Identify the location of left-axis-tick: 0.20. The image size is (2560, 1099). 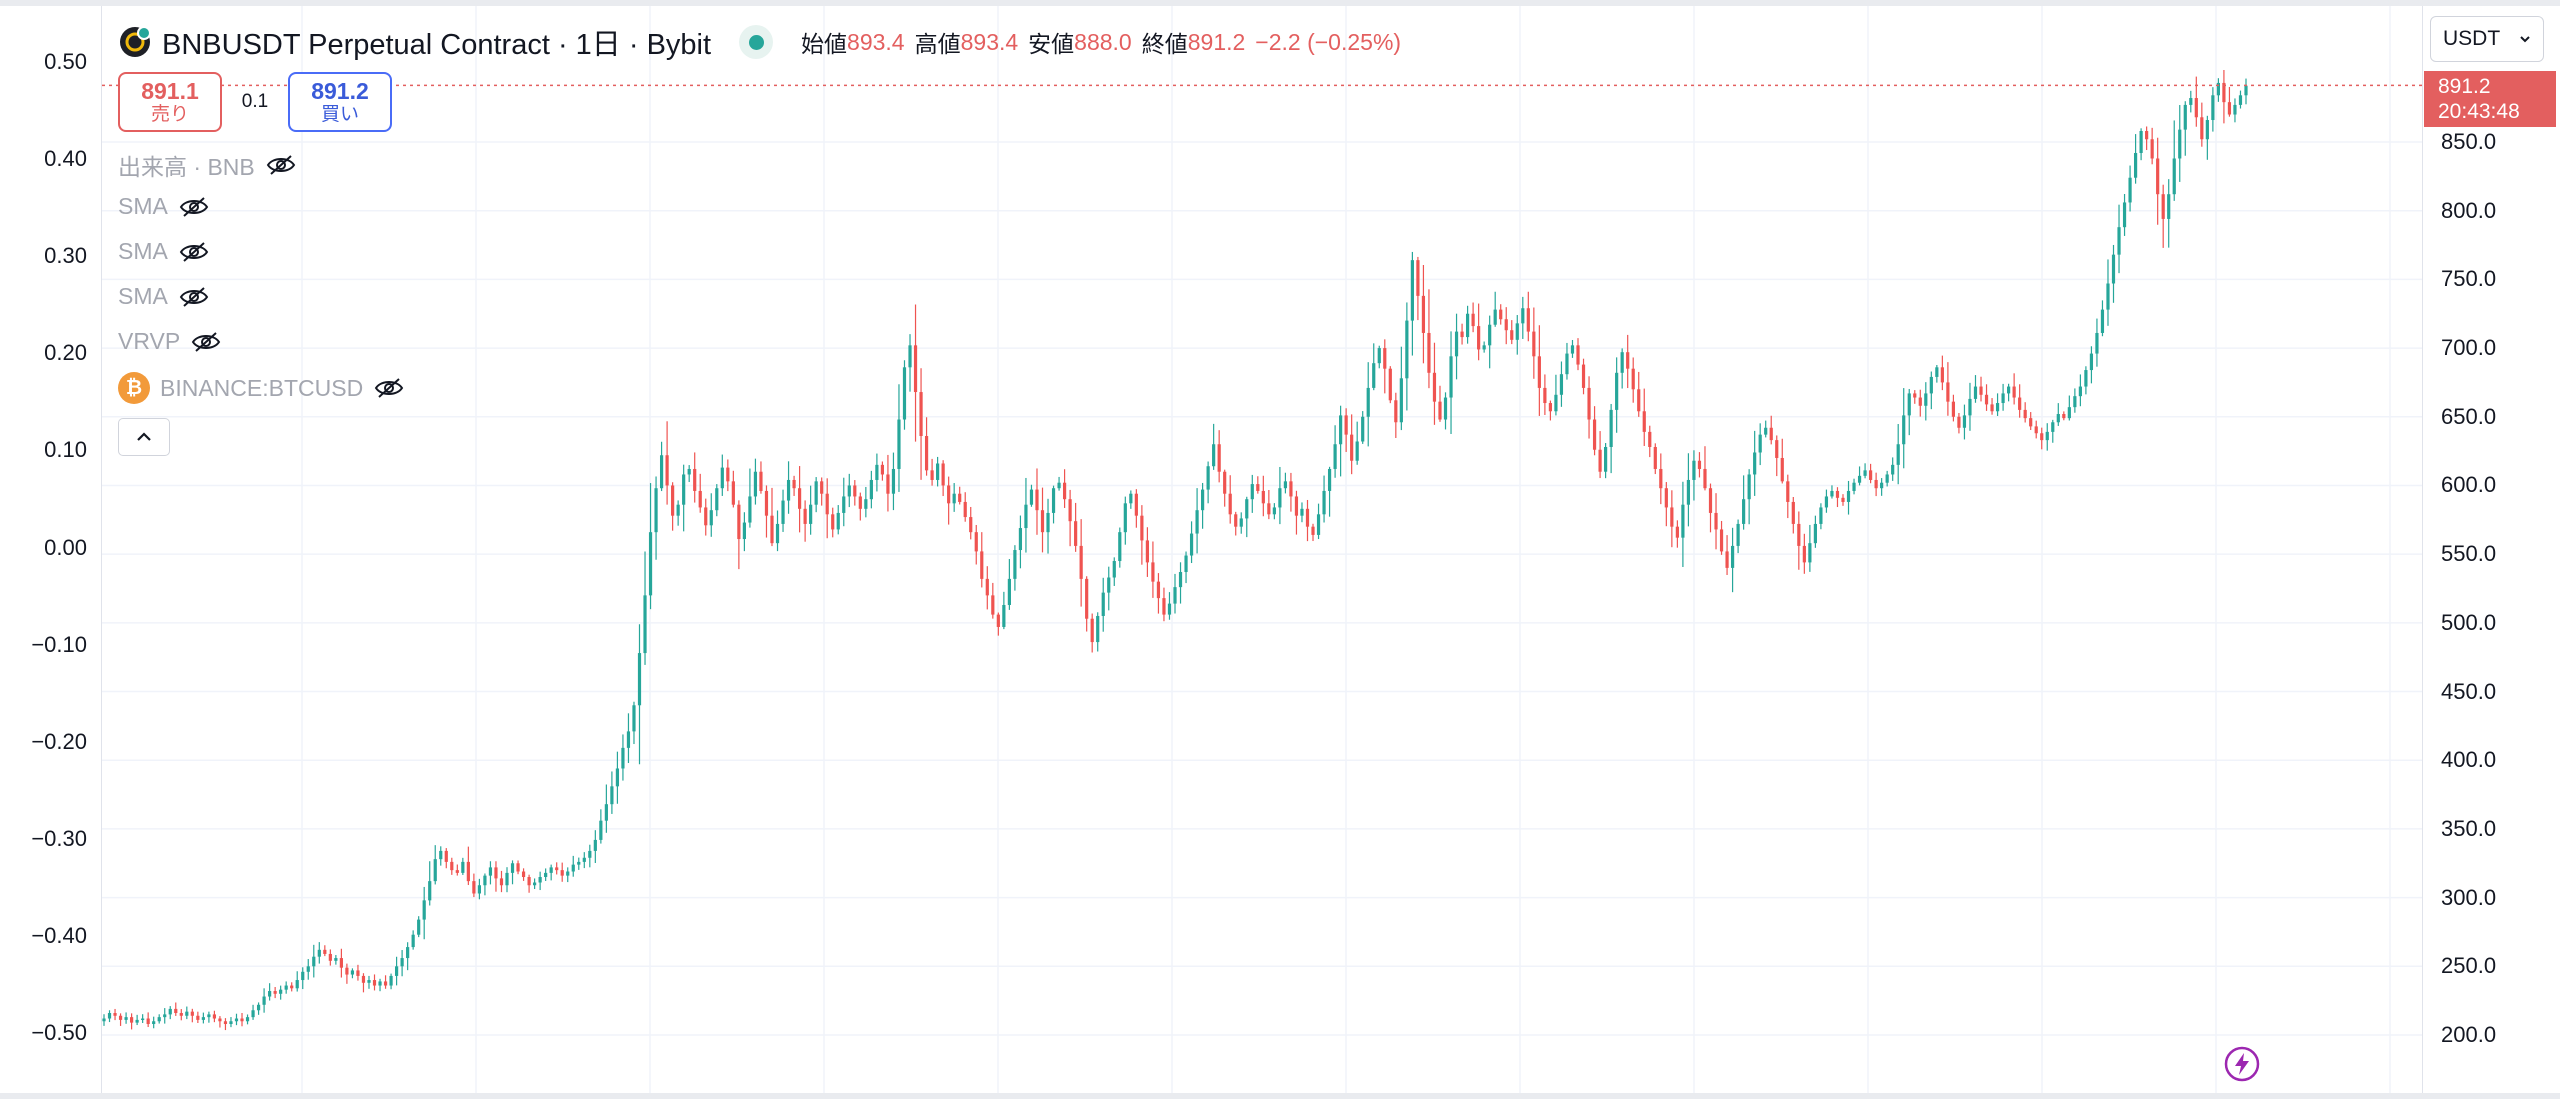
(65, 353).